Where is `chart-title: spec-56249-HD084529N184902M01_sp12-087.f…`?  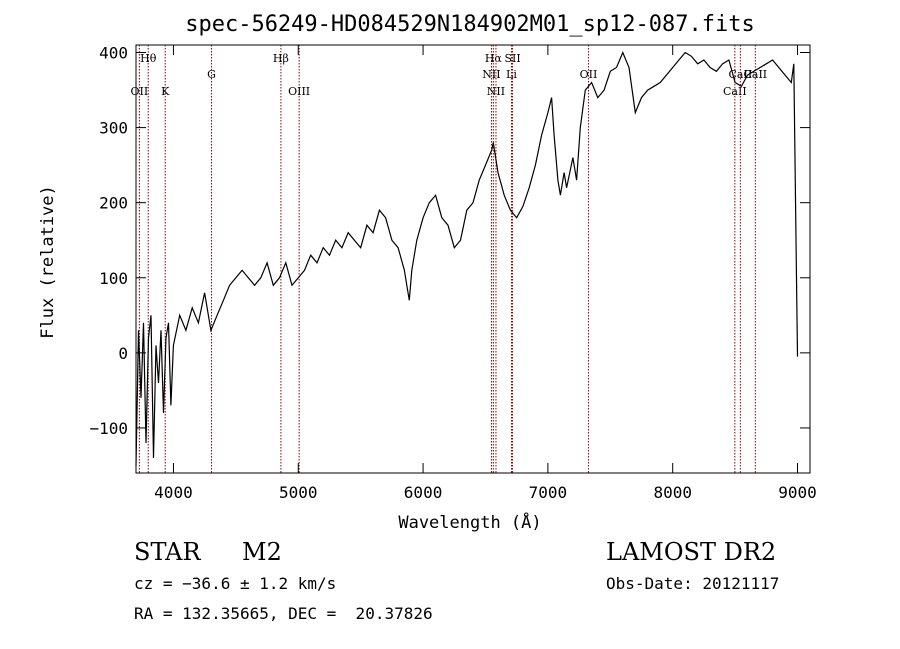 chart-title: spec-56249-HD084529N184902M01_sp12-087.f… is located at coordinates (470, 24).